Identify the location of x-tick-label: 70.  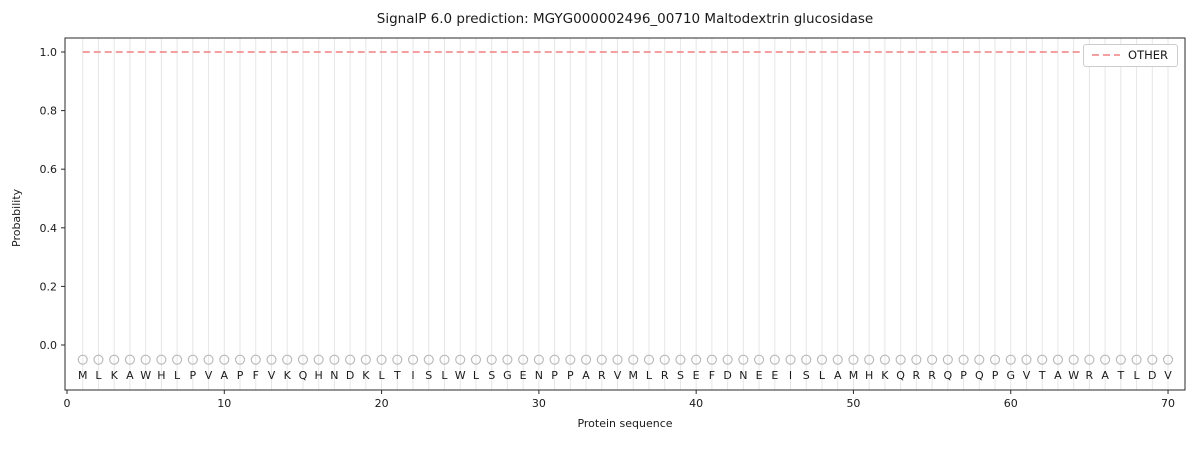
(1168, 403).